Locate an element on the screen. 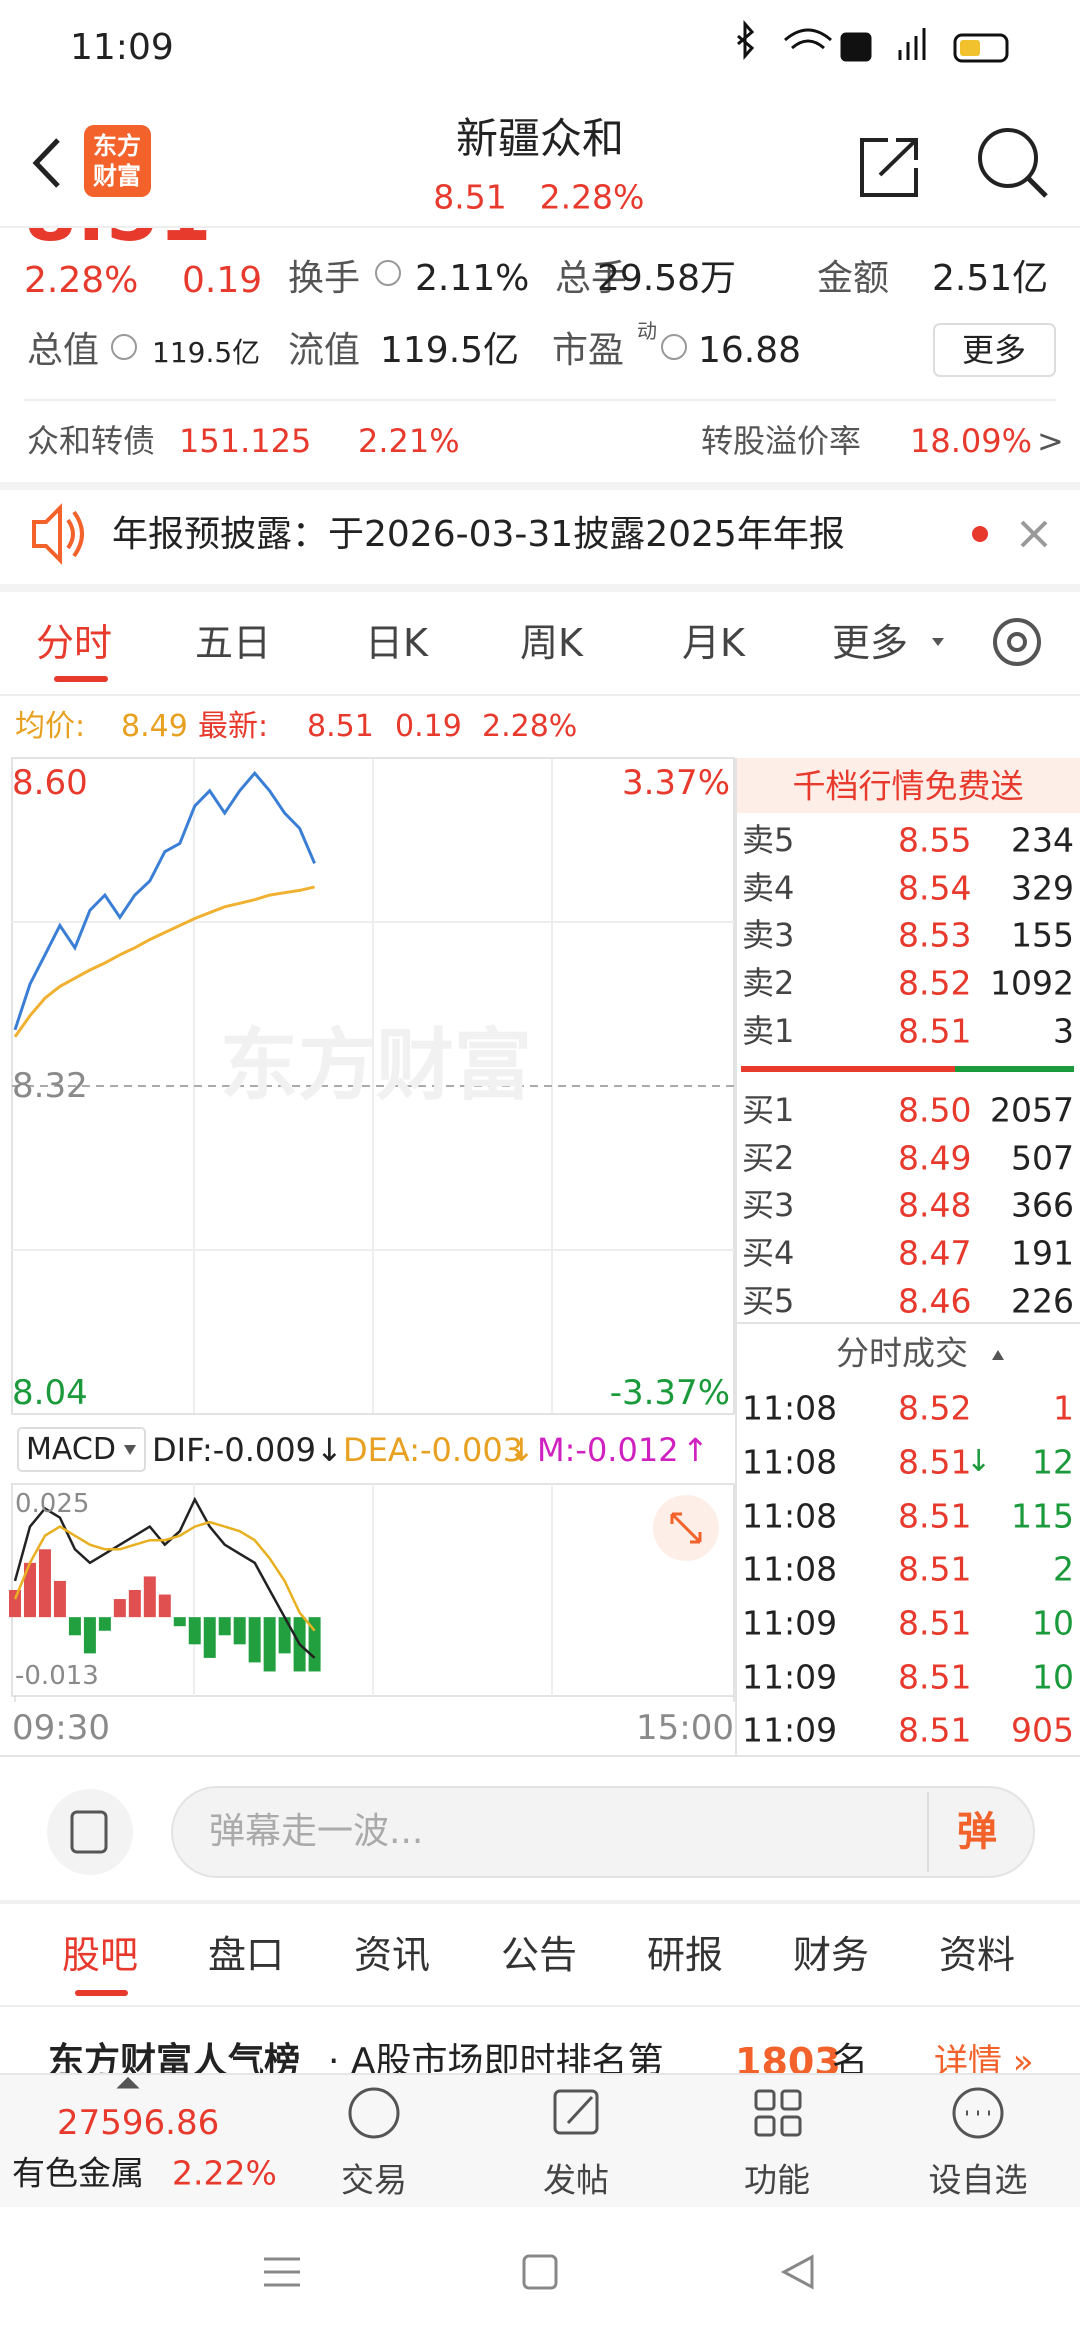  label: 换手 is located at coordinates (324, 278).